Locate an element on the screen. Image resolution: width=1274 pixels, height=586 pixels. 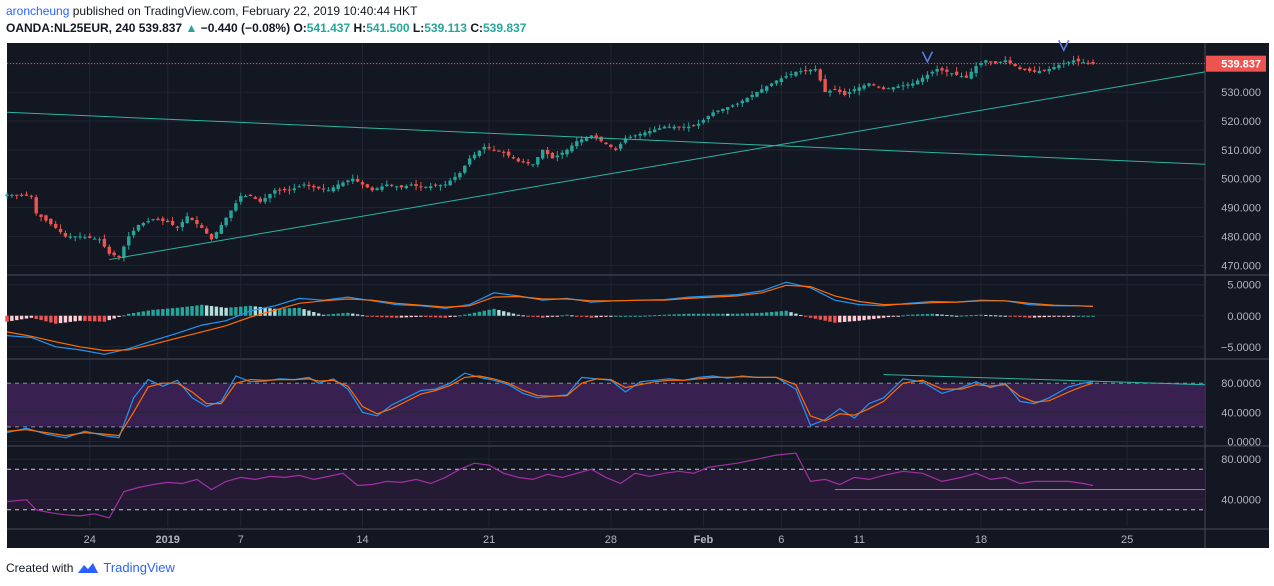
price-y-tick: 530.000 is located at coordinates (1241, 93).